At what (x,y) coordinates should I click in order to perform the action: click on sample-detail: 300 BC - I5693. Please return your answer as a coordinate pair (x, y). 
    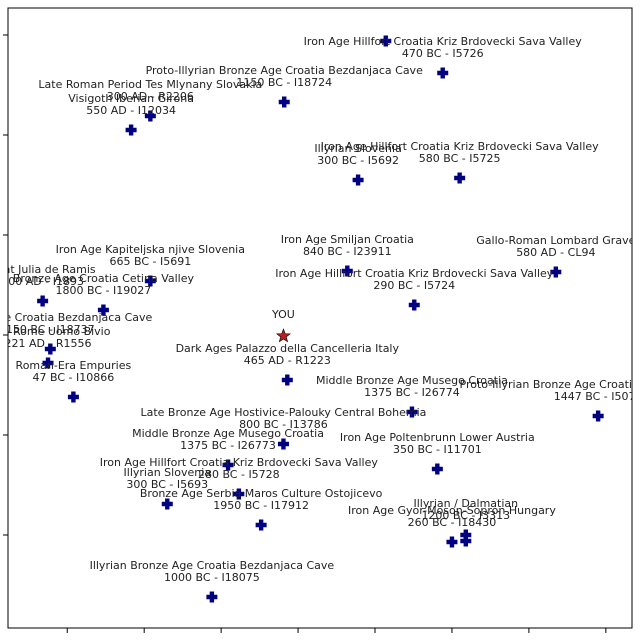
    Looking at the image, I should click on (167, 484).